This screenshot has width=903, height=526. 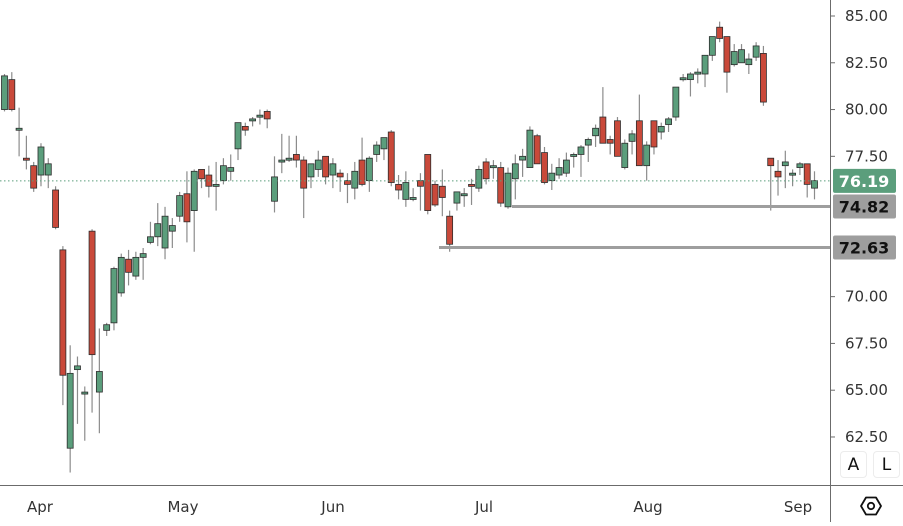 What do you see at coordinates (871, 506) in the screenshot?
I see `hexagon-settings-icon` at bounding box center [871, 506].